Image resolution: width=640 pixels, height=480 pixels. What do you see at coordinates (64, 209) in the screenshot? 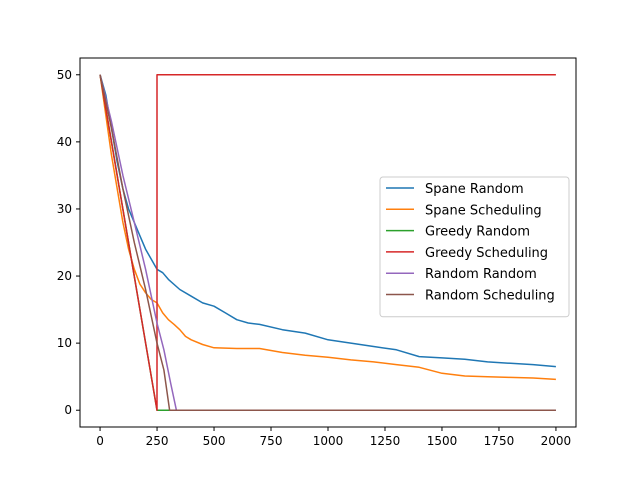
I see `y-tick-label: 30` at bounding box center [64, 209].